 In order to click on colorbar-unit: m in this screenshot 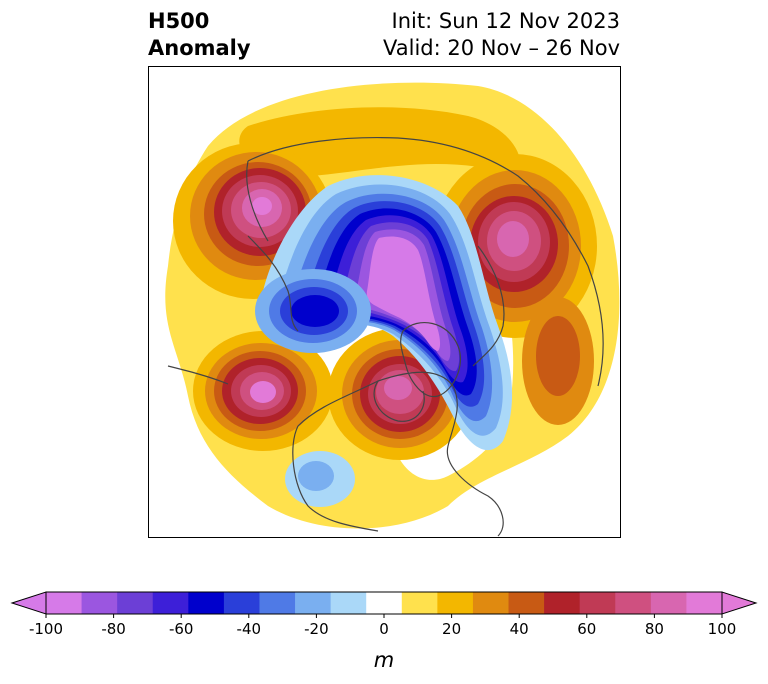, I will do `click(384, 660)`.